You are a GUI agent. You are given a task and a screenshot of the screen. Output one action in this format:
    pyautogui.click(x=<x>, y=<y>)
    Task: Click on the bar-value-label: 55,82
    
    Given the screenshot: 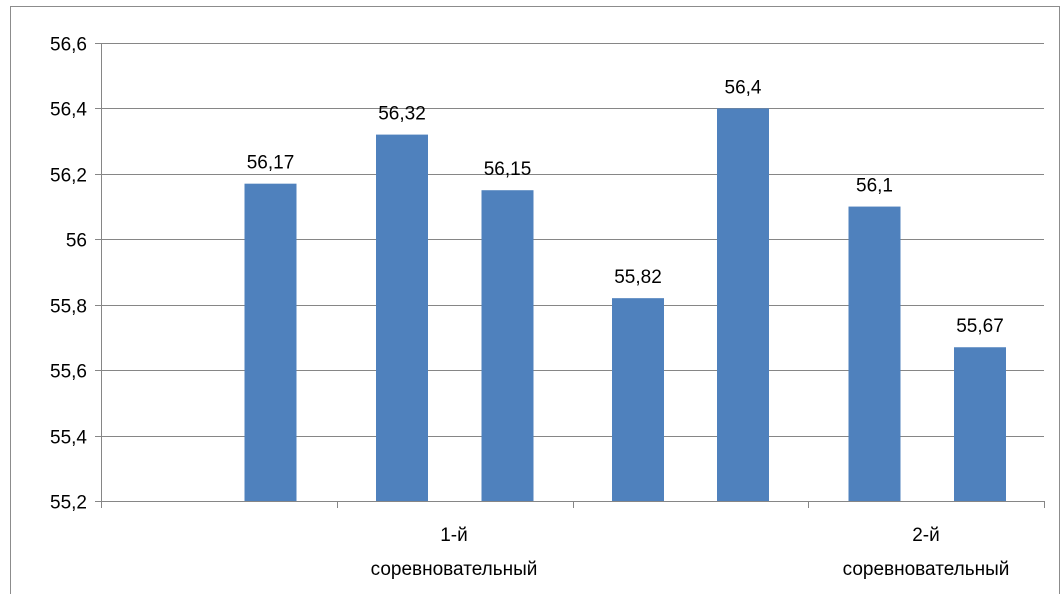 What is the action you would take?
    pyautogui.click(x=638, y=277)
    